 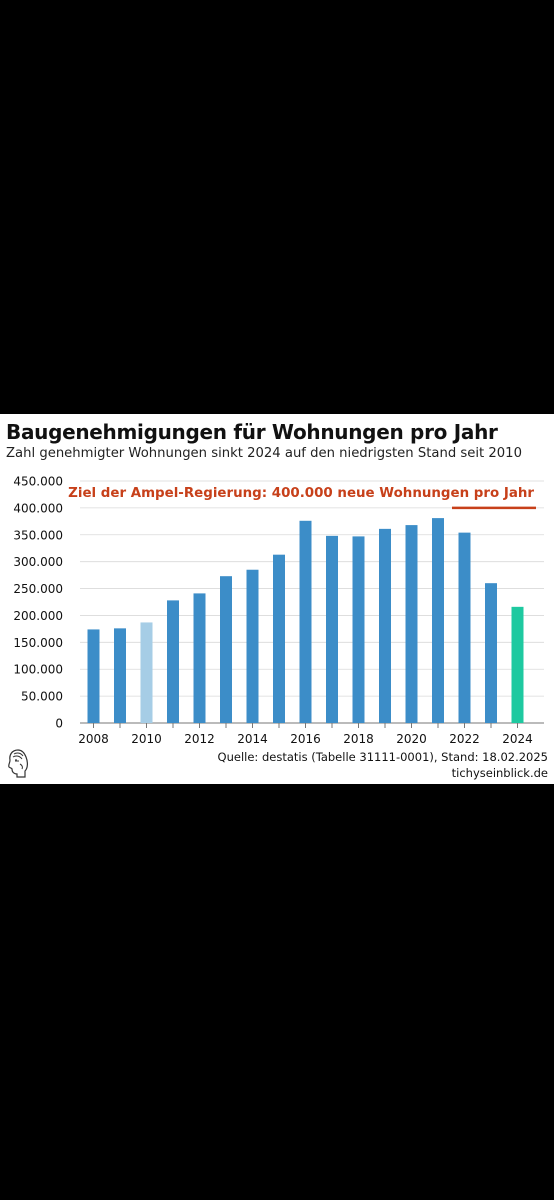 What do you see at coordinates (199, 739) in the screenshot?
I see `x-tick-label: 2012` at bounding box center [199, 739].